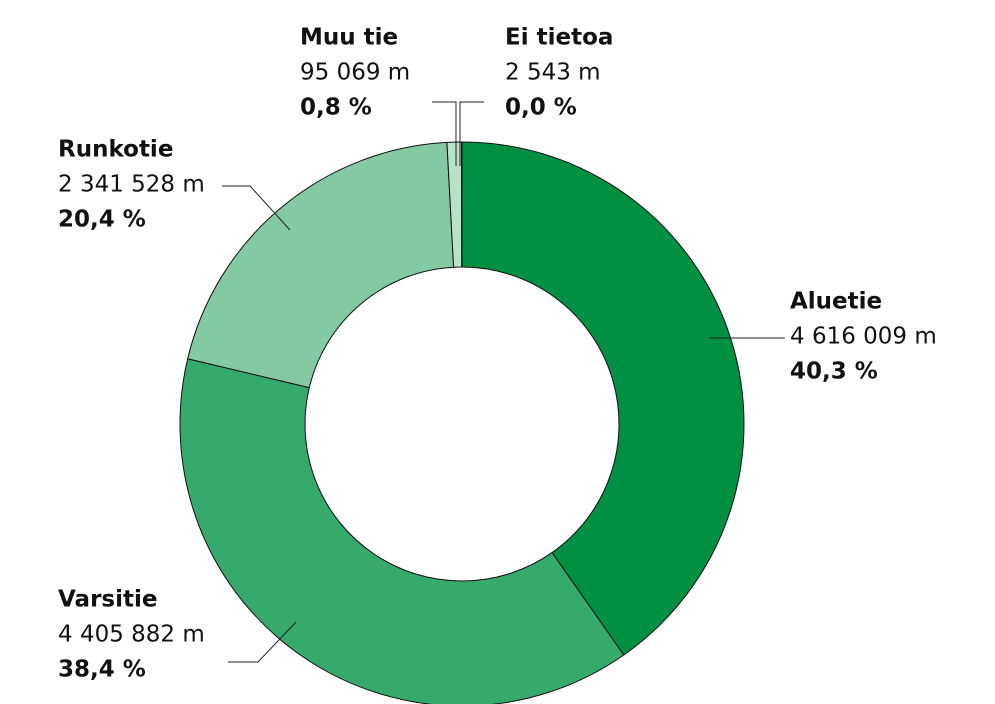 This screenshot has height=704, width=995. What do you see at coordinates (836, 302) in the screenshot?
I see `category-label: Aluetie` at bounding box center [836, 302].